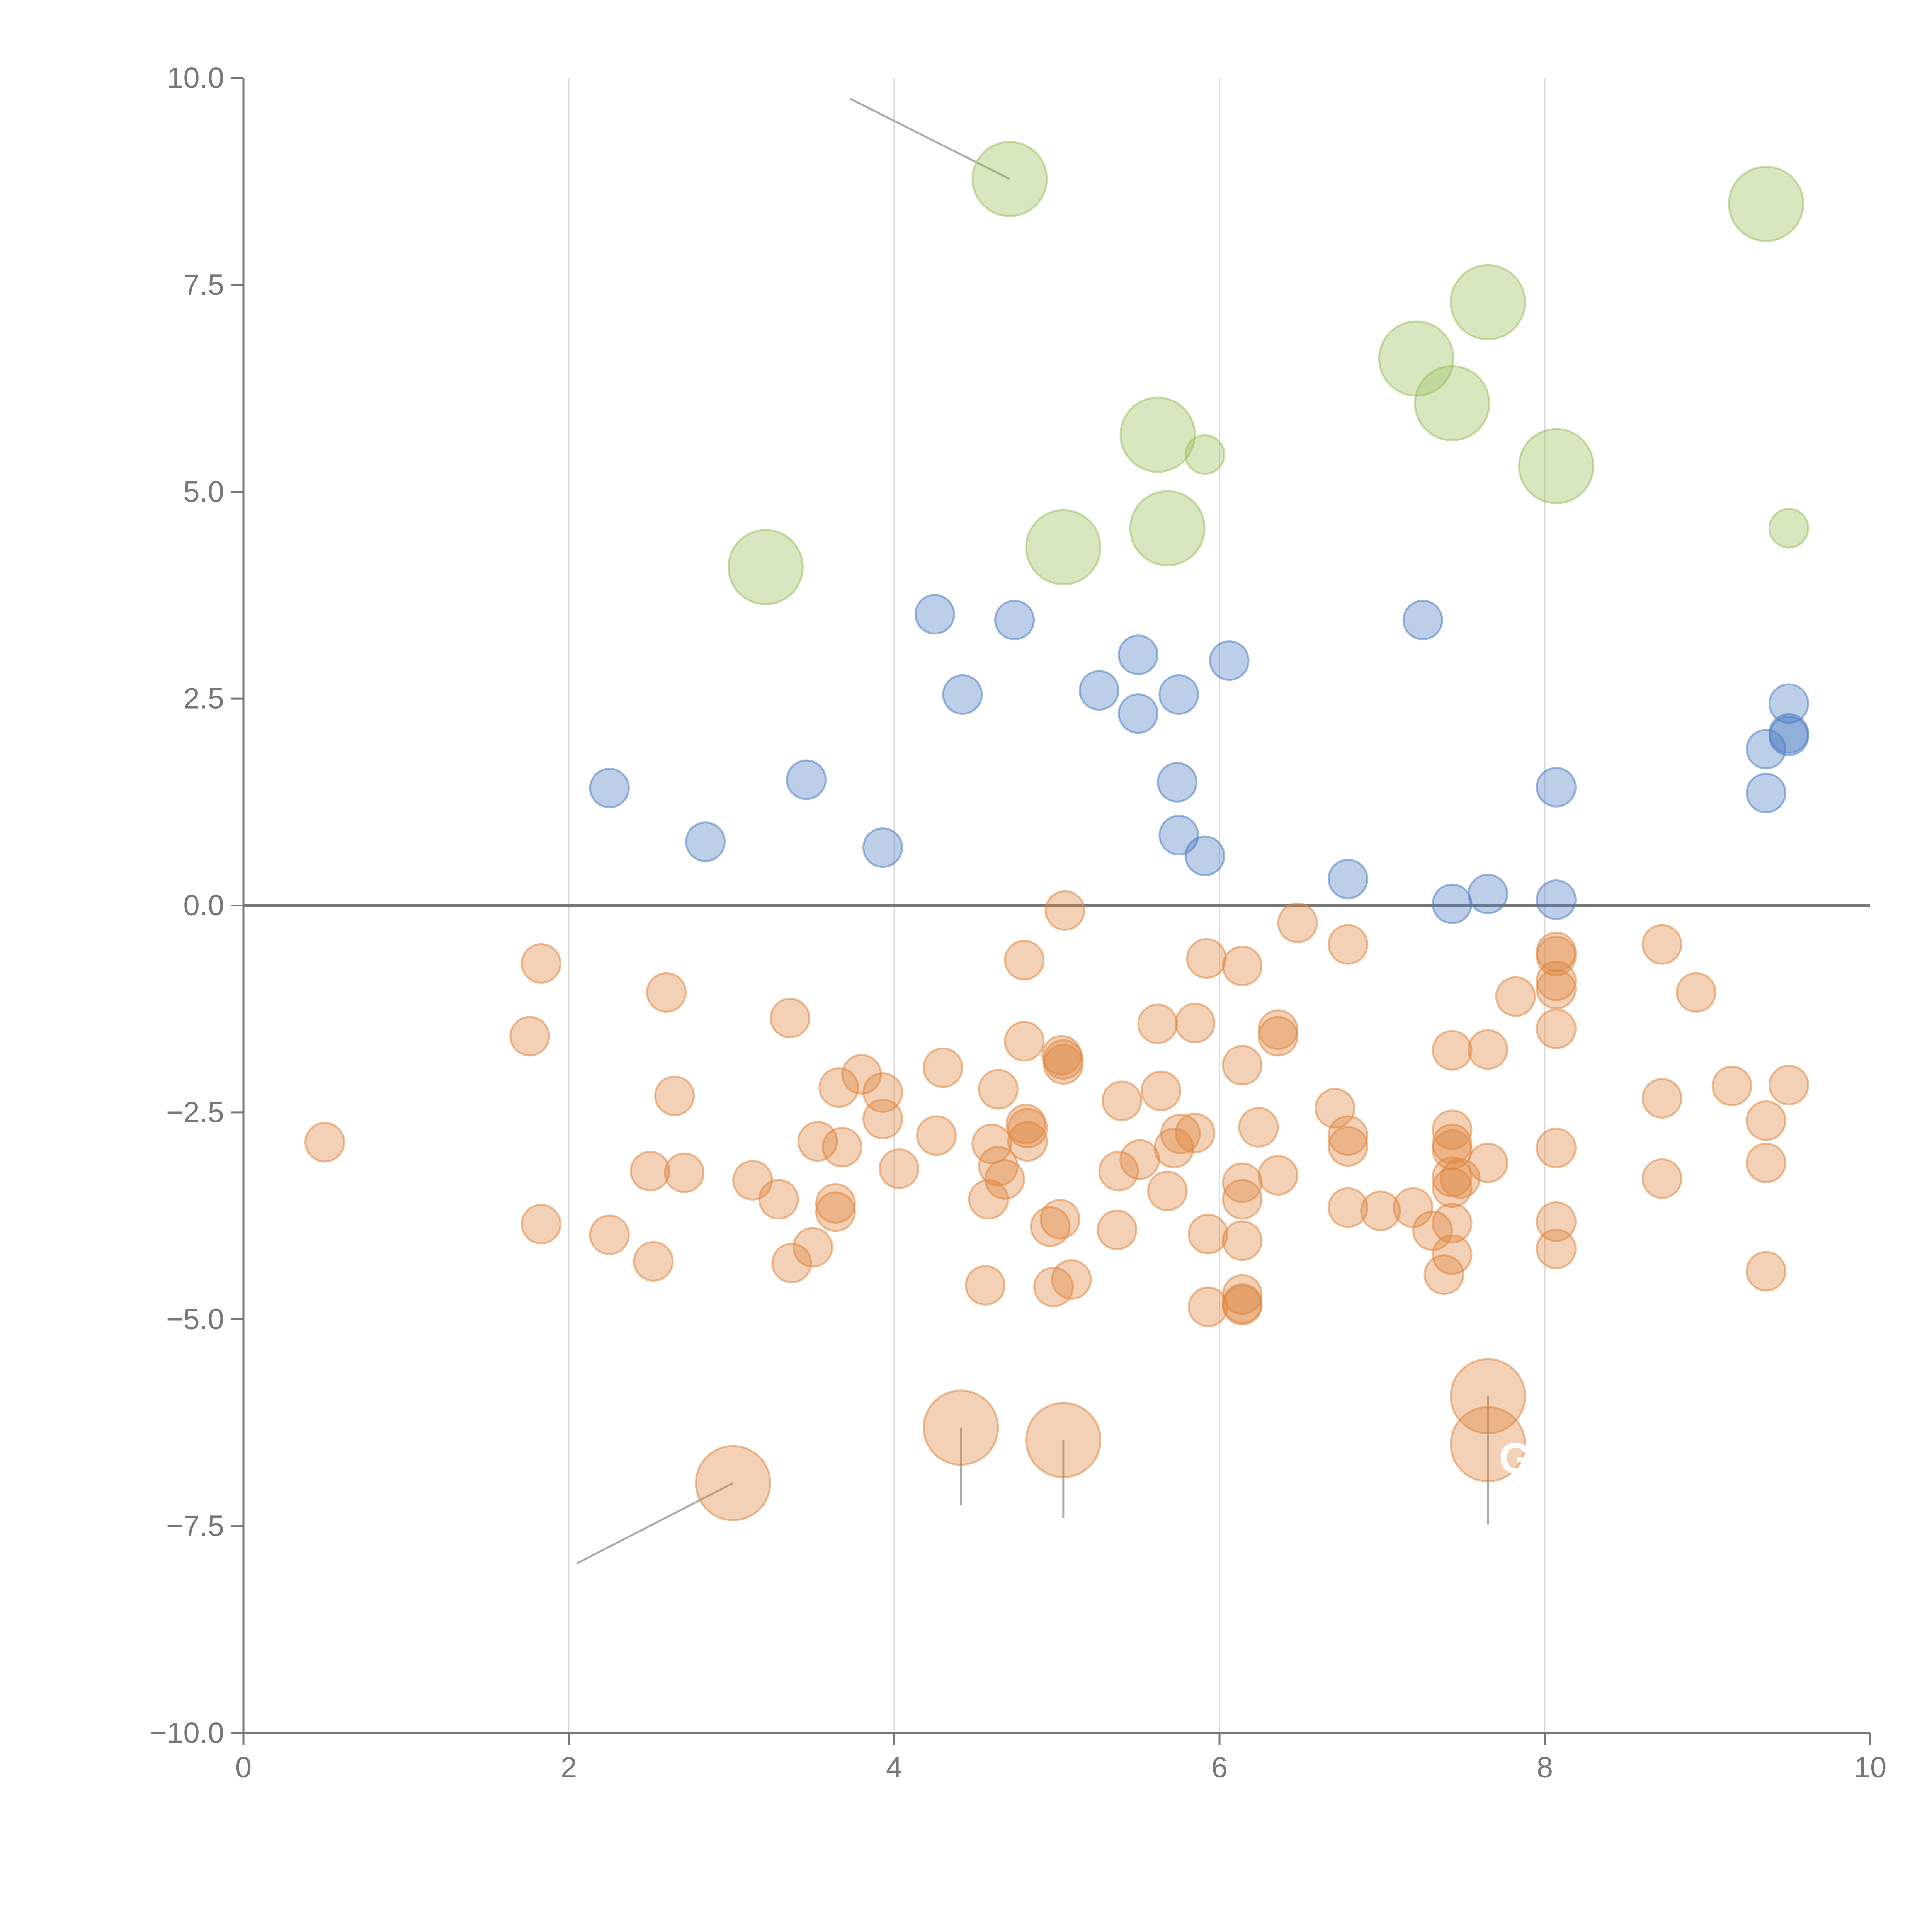 The width and height of the screenshot is (1932, 1932). What do you see at coordinates (195, 1113) in the screenshot?
I see `y-tick-label-5: −2.5` at bounding box center [195, 1113].